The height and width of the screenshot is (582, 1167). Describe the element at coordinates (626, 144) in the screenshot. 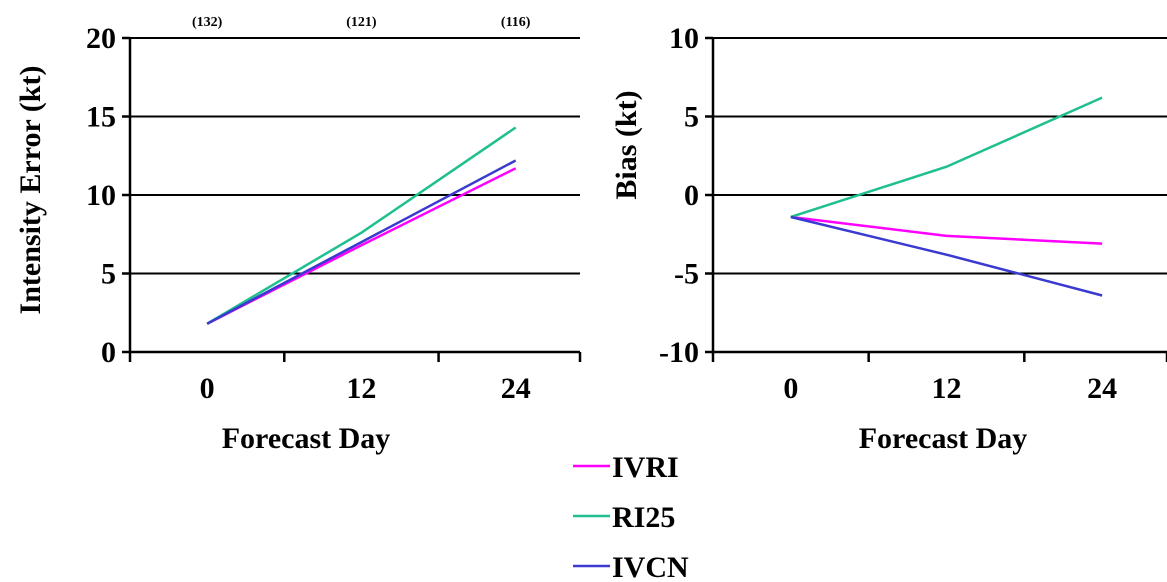

I see `y-axis-label: Bias (kt)` at that location.